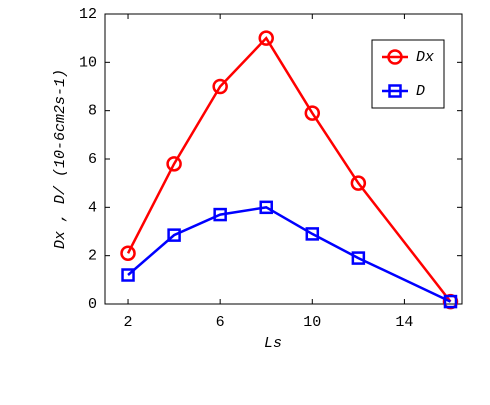 The height and width of the screenshot is (405, 490). I want to click on y-tick-label: 8, so click(92, 111).